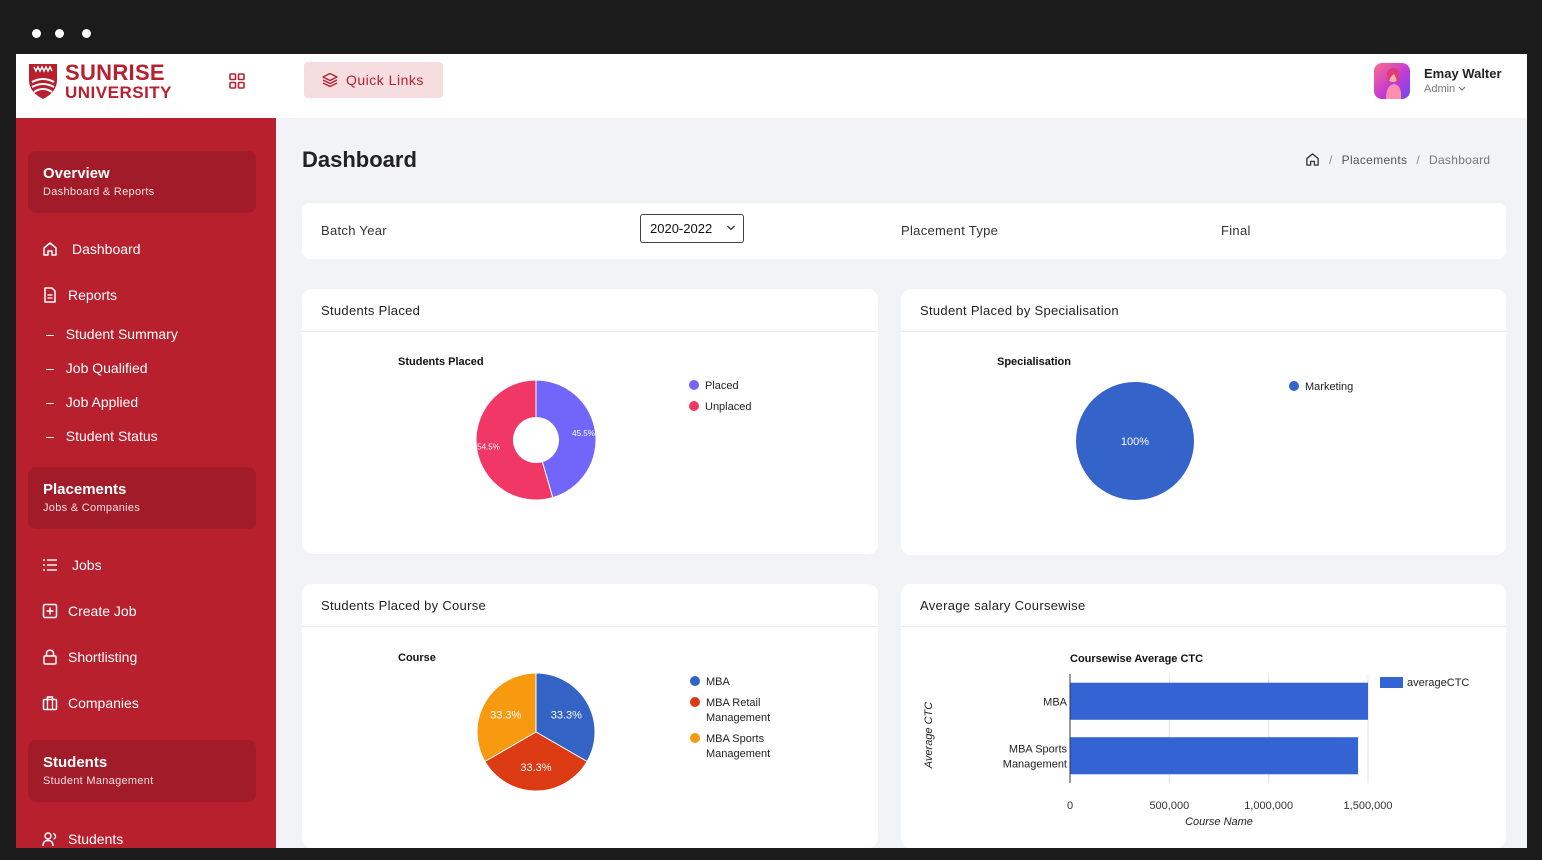  Describe the element at coordinates (103, 703) in the screenshot. I see `sidebar-item-label: Companies` at that location.